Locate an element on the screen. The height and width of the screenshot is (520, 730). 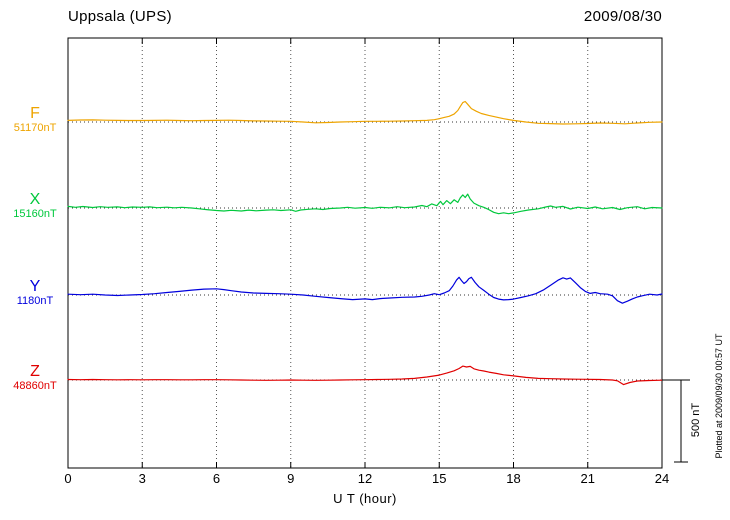
x-tick-label: 6 is located at coordinates (216, 478).